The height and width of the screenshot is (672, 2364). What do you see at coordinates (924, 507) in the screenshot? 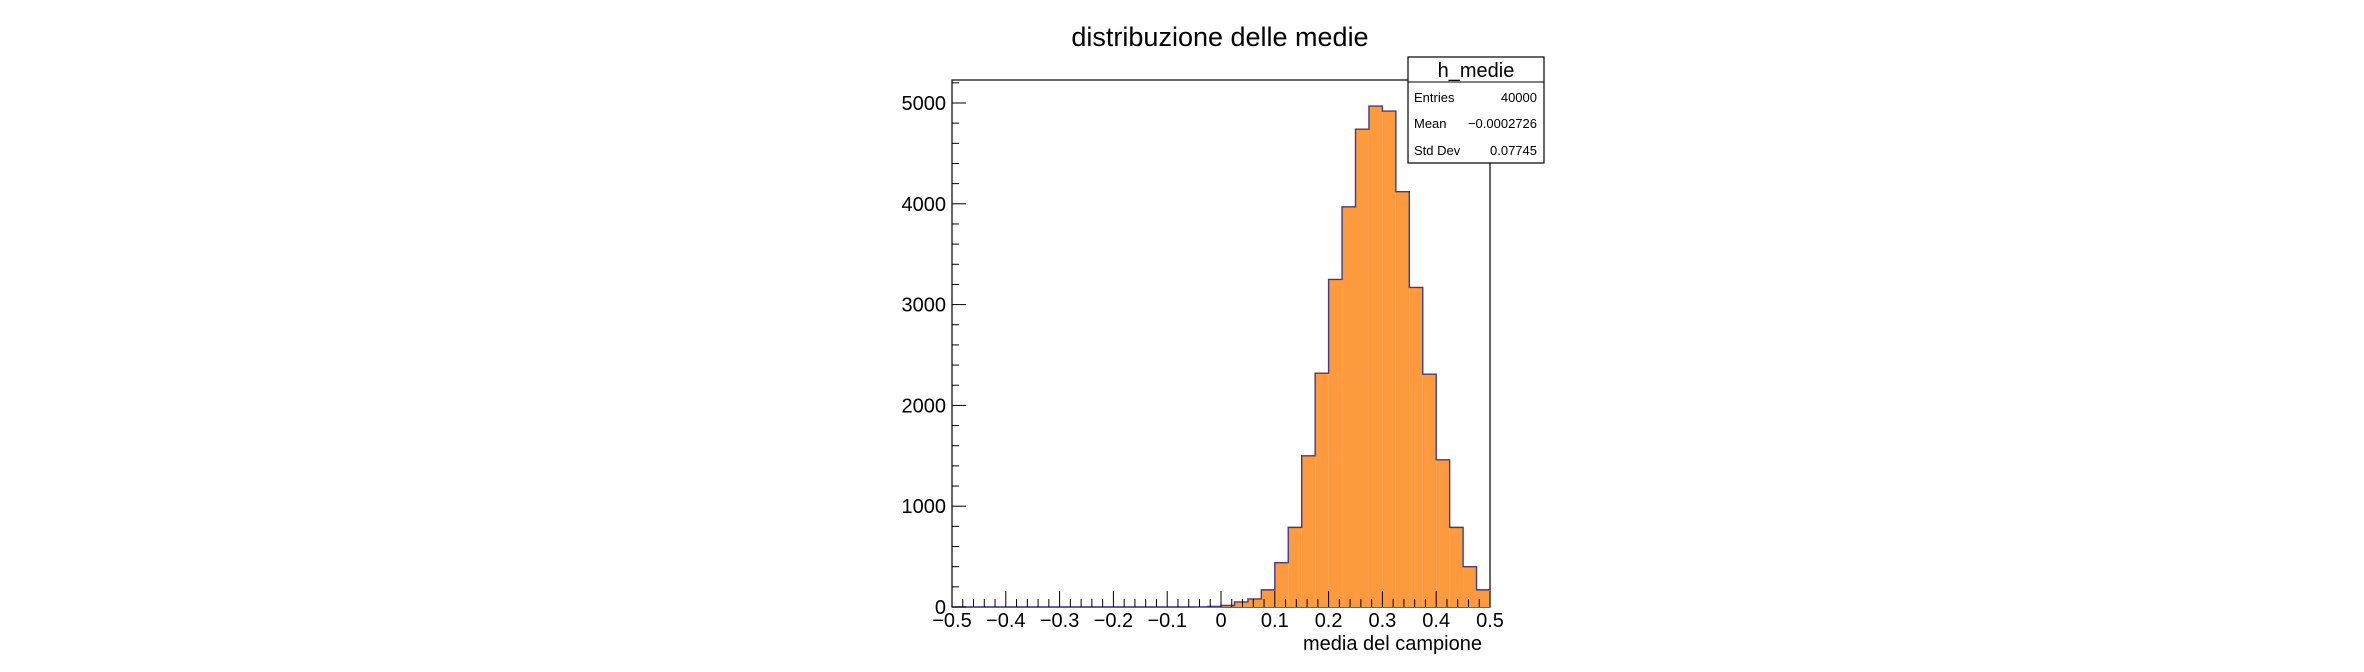
I see `y-tick-label: 1000` at bounding box center [924, 507].